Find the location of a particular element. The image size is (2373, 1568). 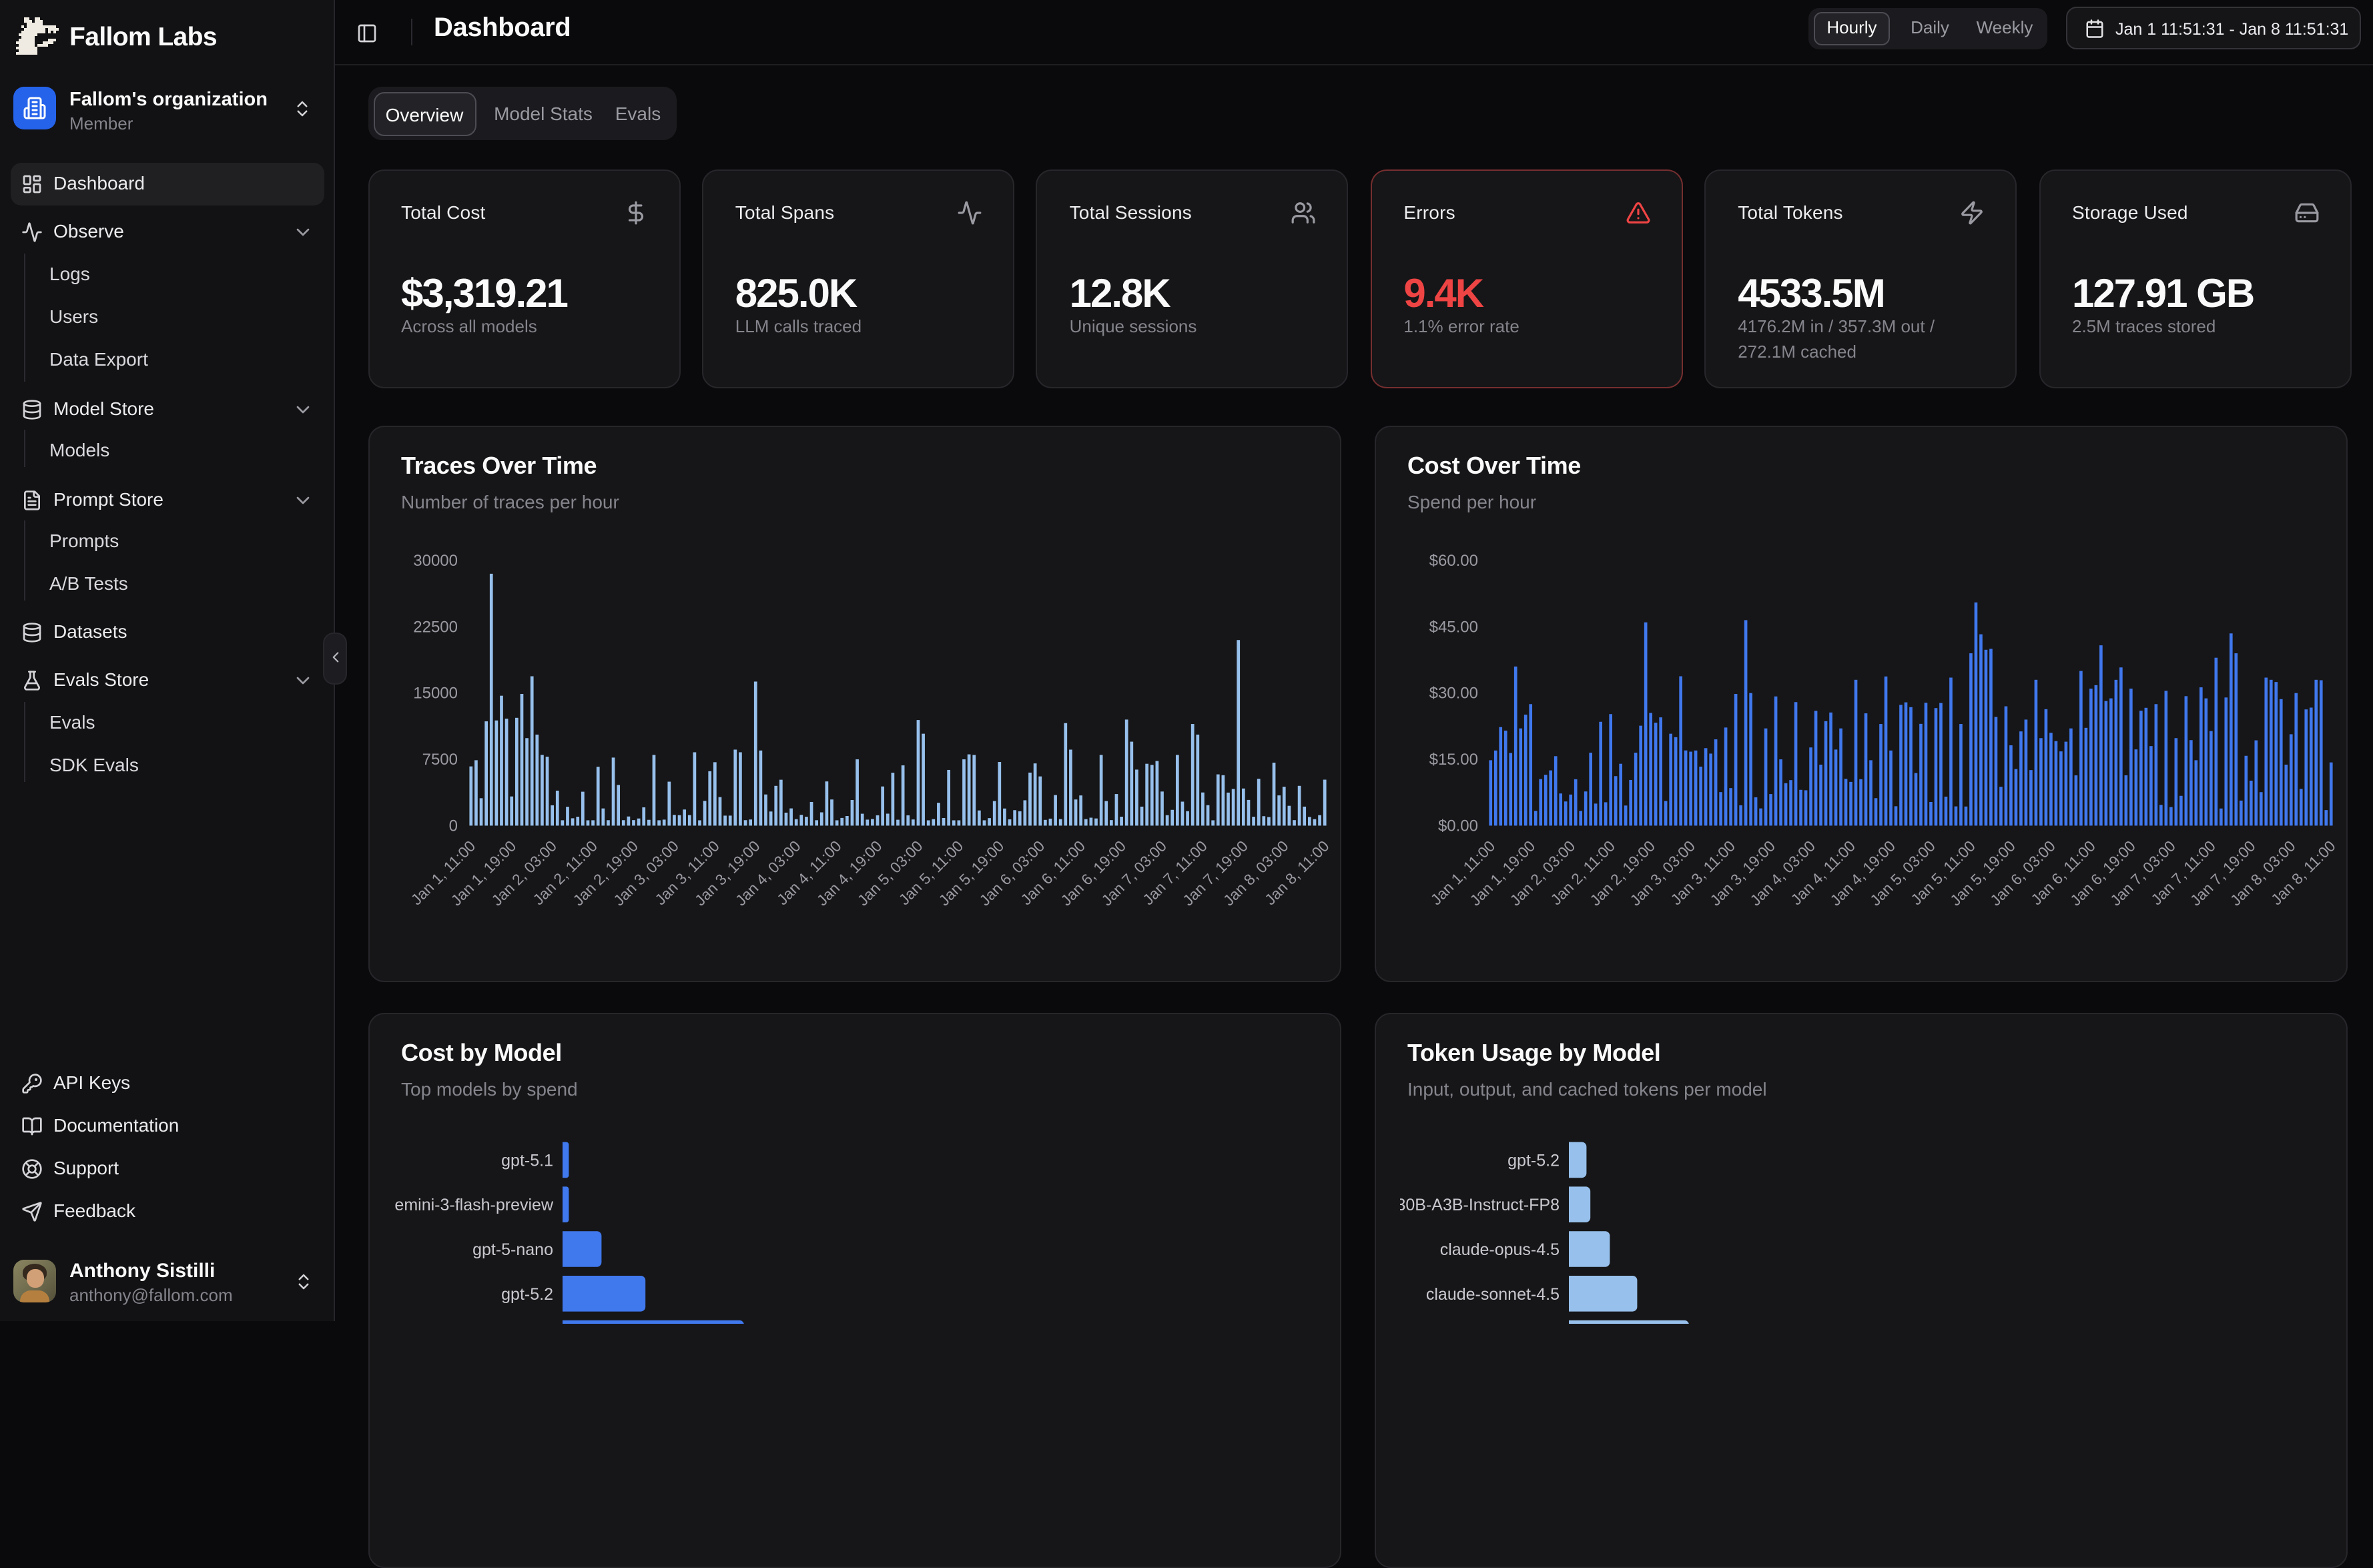

svg-text: Qwen3-30B-A3B-Instruct-FP8 is located at coordinates (1467, 1205).